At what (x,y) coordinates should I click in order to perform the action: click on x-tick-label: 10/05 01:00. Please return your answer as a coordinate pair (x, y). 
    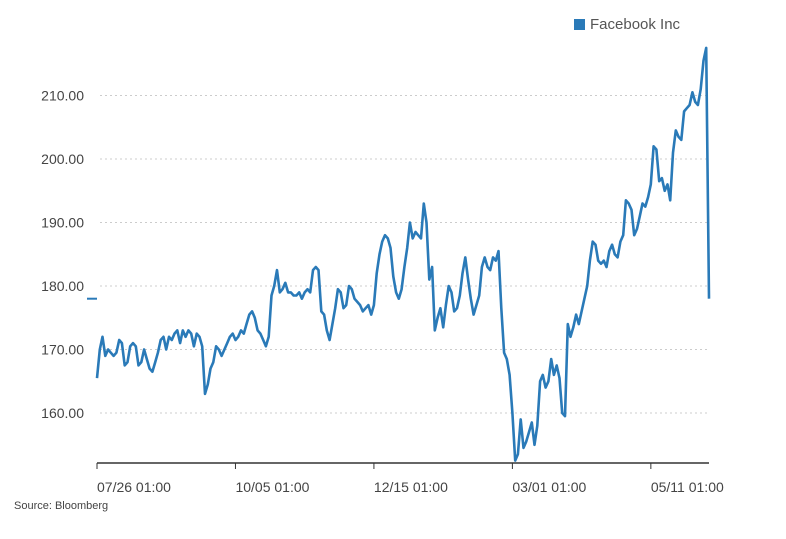
    Looking at the image, I should click on (272, 487).